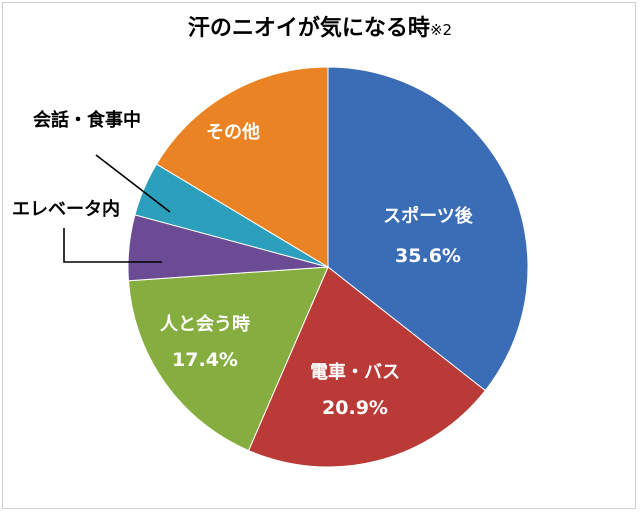 The height and width of the screenshot is (513, 640). What do you see at coordinates (233, 132) in the screenshot?
I see `slice-label-other: その他` at bounding box center [233, 132].